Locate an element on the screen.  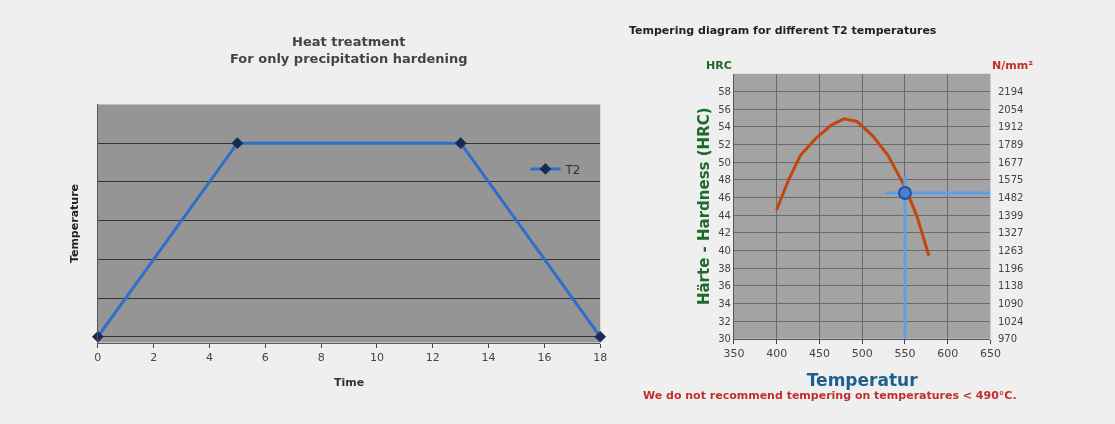
text: 1138 is located at coordinates (1011, 285).